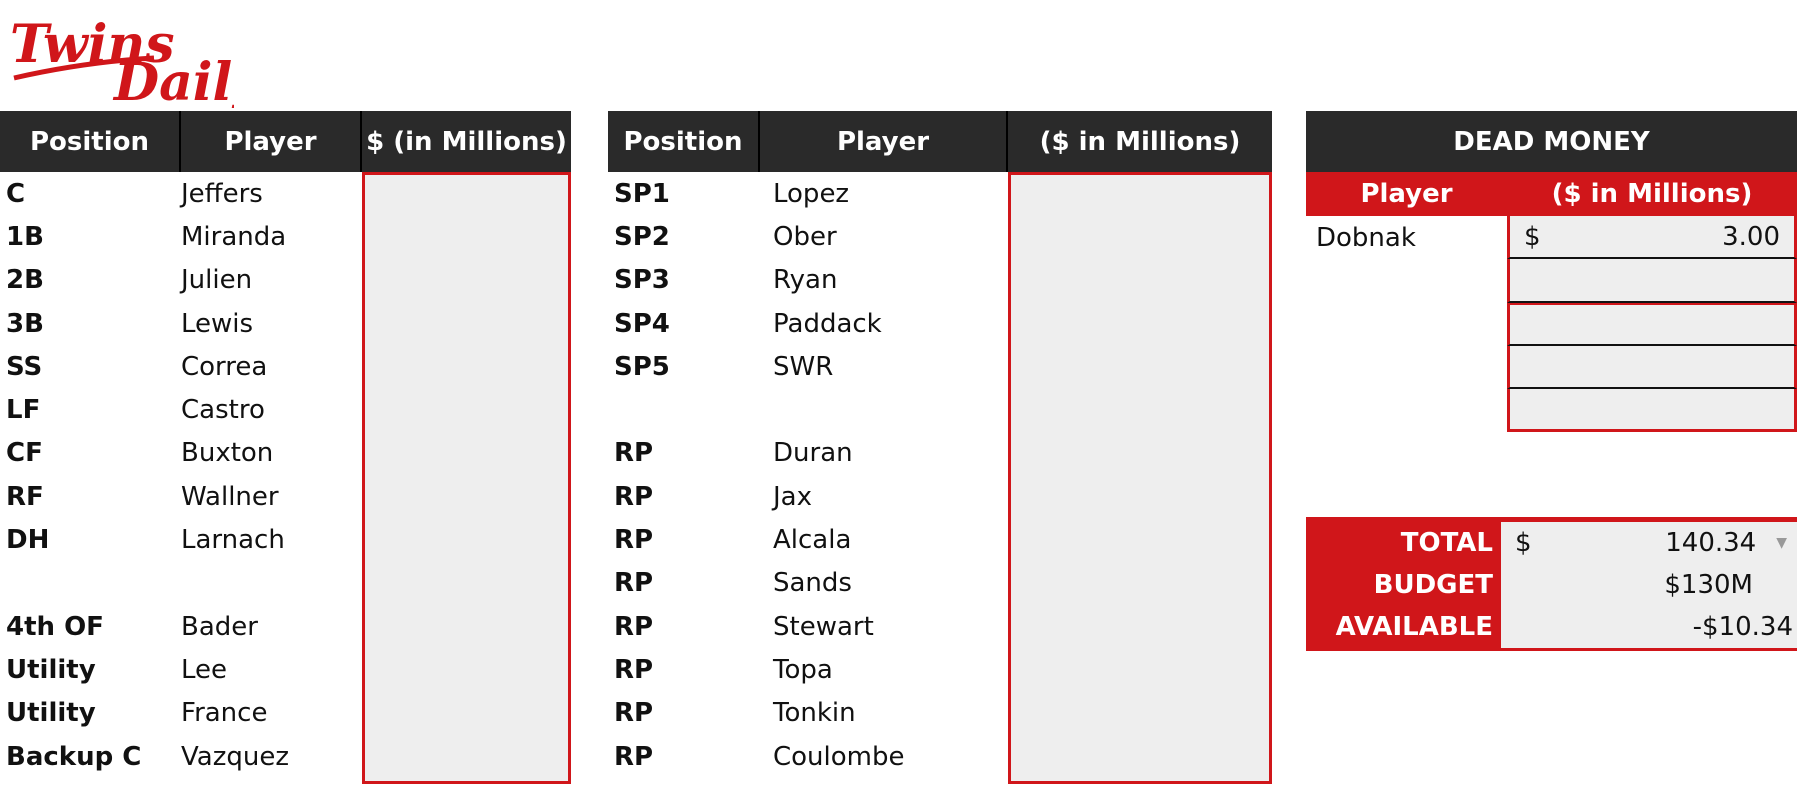 Image resolution: width=1800 pixels, height=786 pixels. I want to click on player-cell: Alcala, so click(812, 540).